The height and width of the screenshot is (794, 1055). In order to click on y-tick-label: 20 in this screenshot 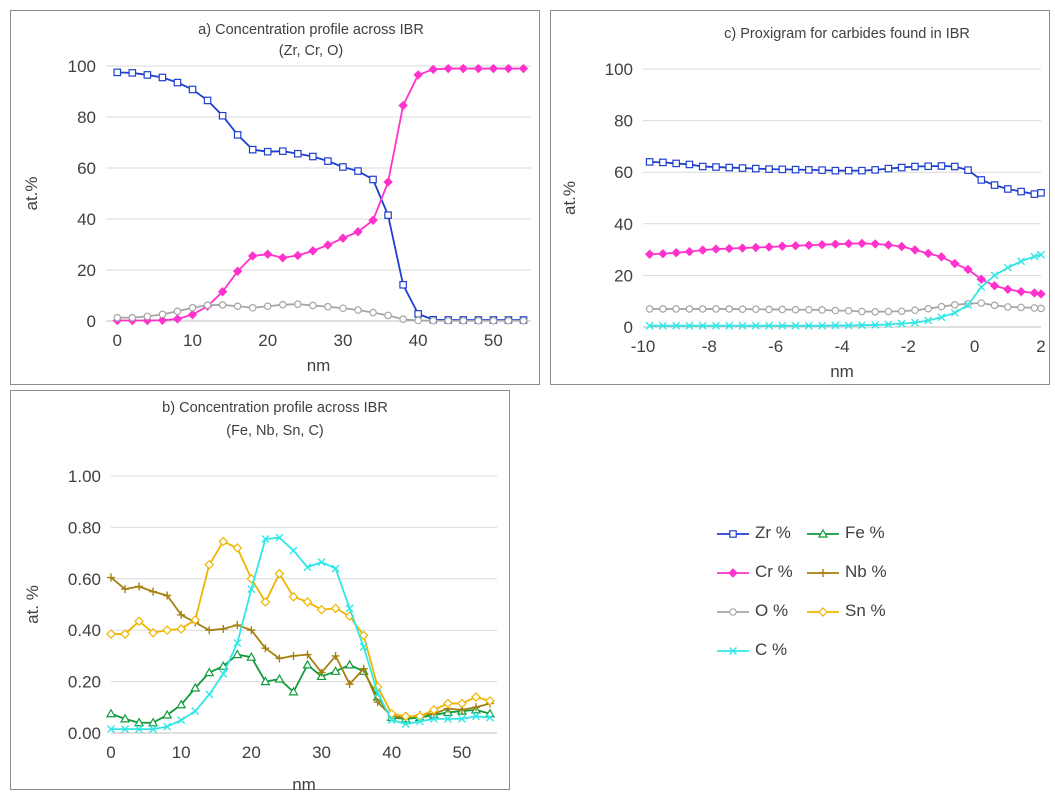, I will do `click(86, 270)`.